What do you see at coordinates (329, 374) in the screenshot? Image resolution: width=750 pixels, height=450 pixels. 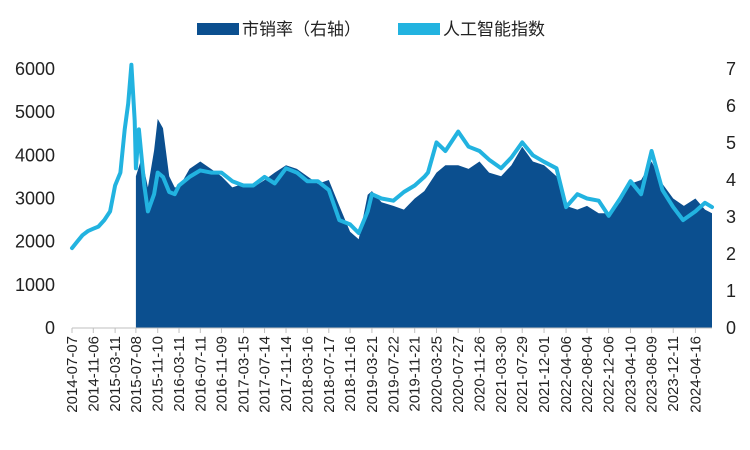 I see `x-tick-label: 2018-07-17` at bounding box center [329, 374].